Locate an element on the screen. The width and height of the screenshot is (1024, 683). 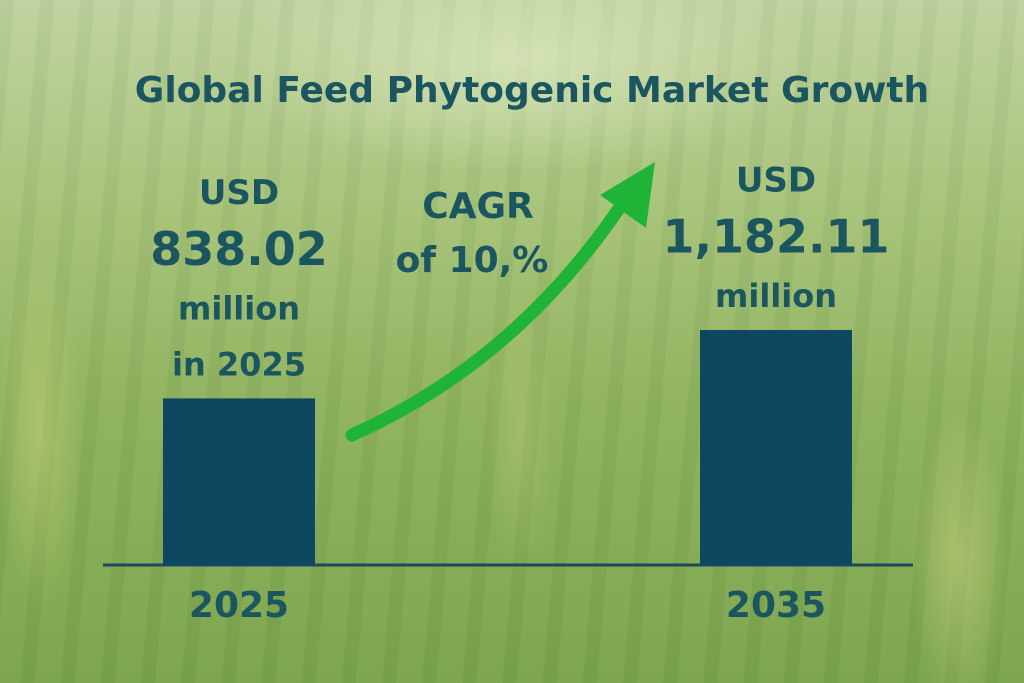
unit-label: in 2025 is located at coordinates (239, 364).